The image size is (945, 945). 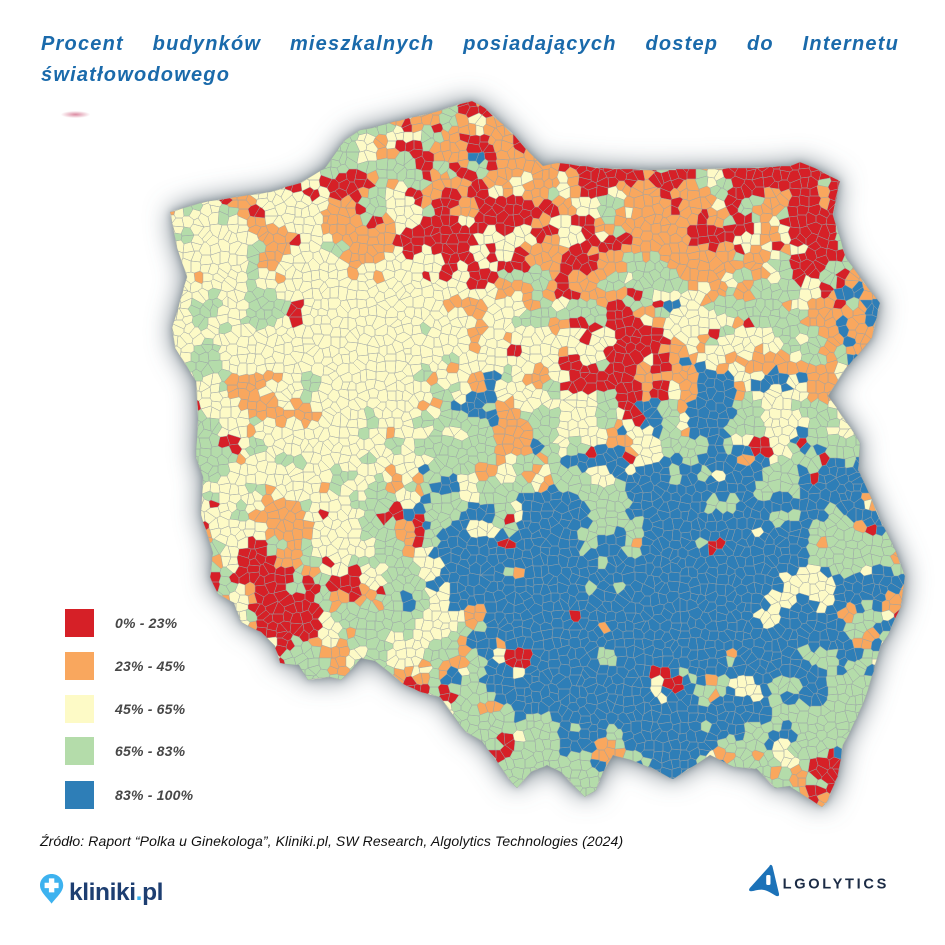 I want to click on svg-text: LGOLYTICS, so click(x=836, y=884).